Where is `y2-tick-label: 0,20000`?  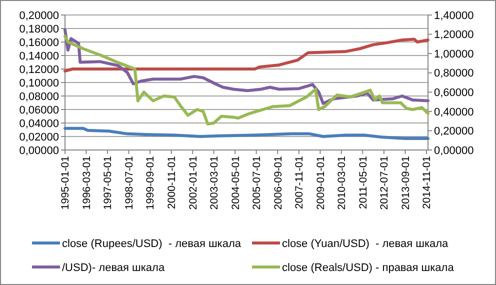 y2-tick-label: 0,20000 is located at coordinates (454, 132).